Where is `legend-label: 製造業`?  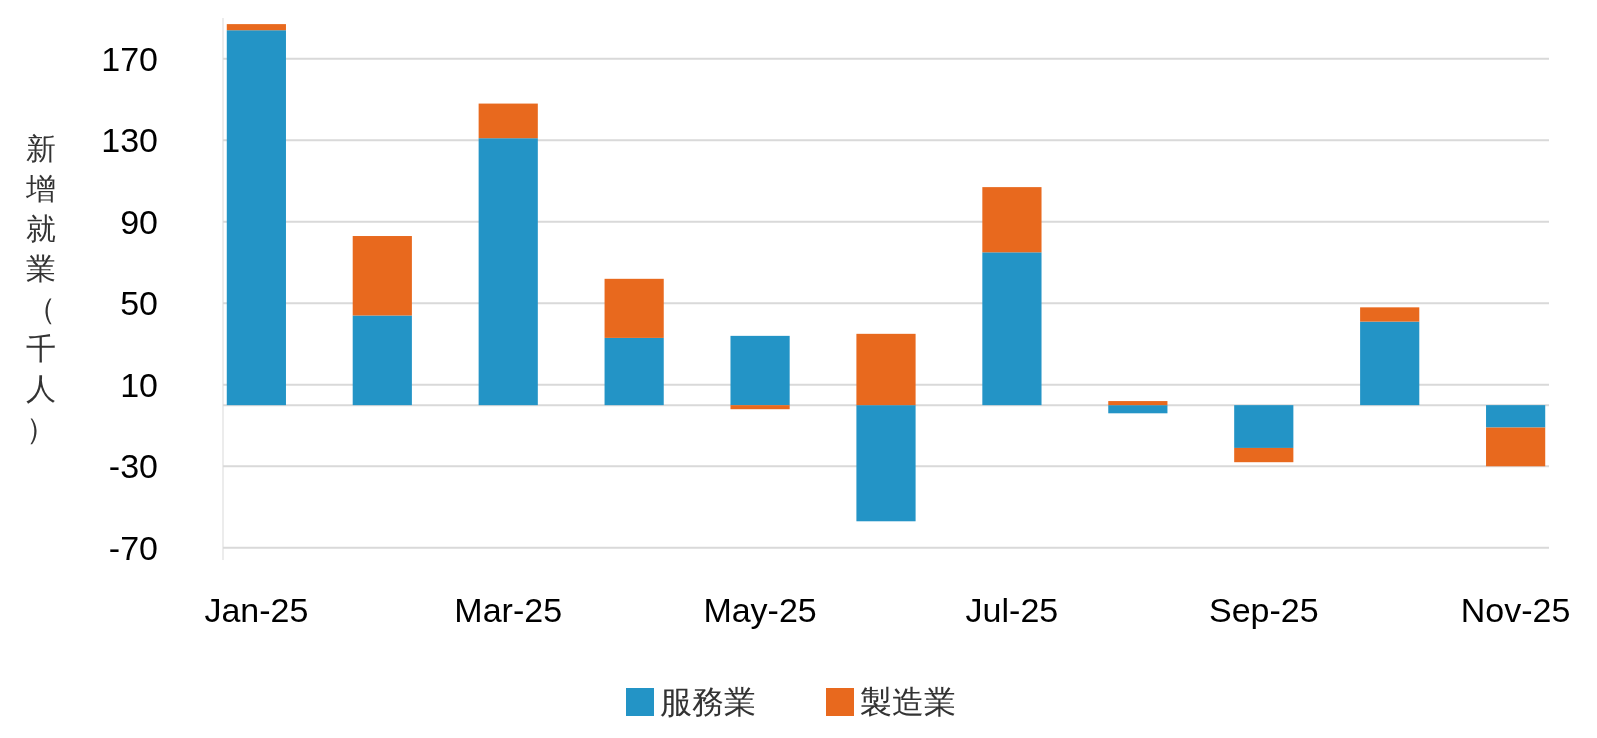
legend-label: 製造業 is located at coordinates (908, 702).